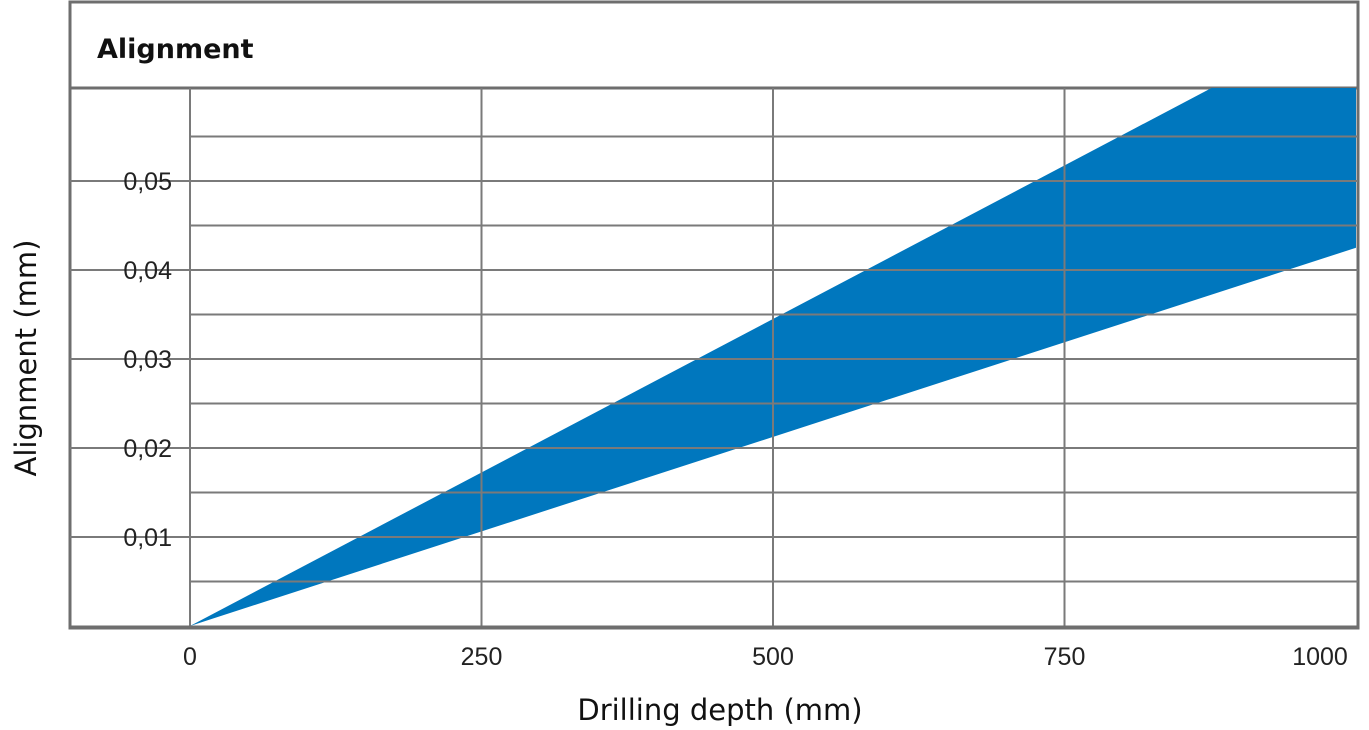 Image resolution: width=1369 pixels, height=730 pixels. What do you see at coordinates (719, 710) in the screenshot?
I see `x-axis-title: Drilling depth (mm)` at bounding box center [719, 710].